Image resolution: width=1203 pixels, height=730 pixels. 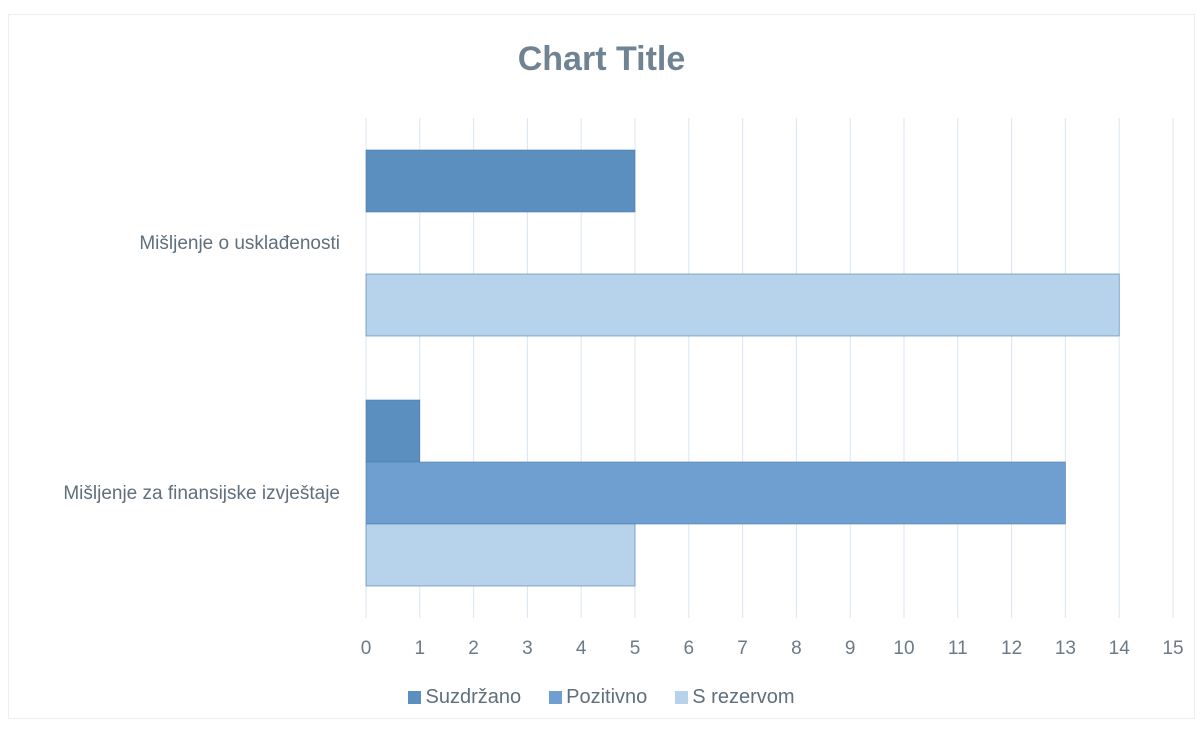 I want to click on x-tick-label: 5, so click(x=635, y=648).